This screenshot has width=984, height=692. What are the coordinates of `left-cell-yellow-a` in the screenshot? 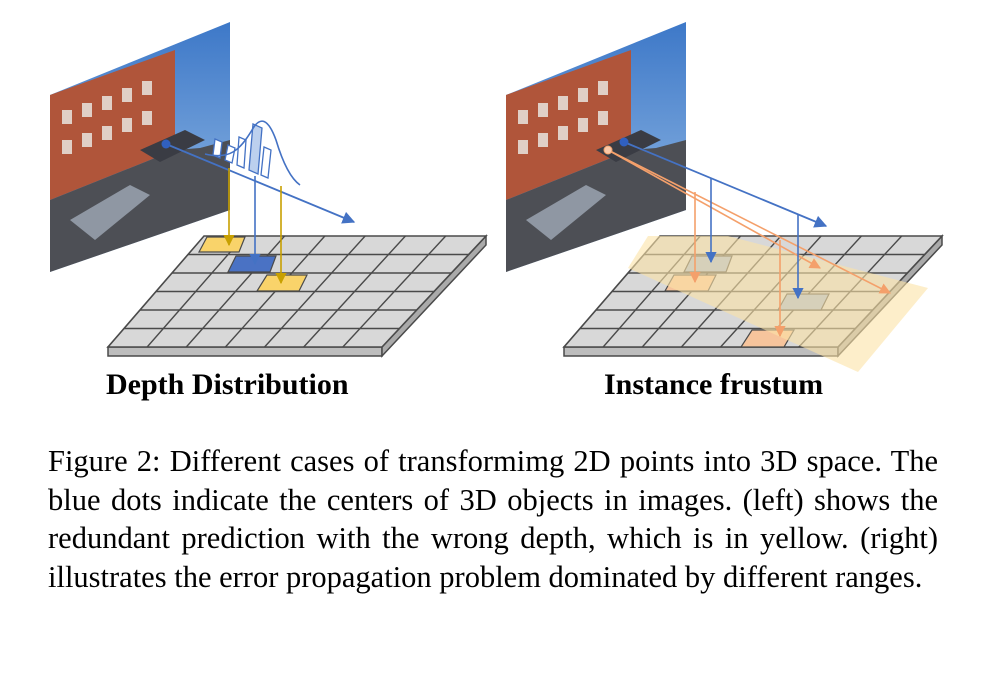 It's located at (222, 244).